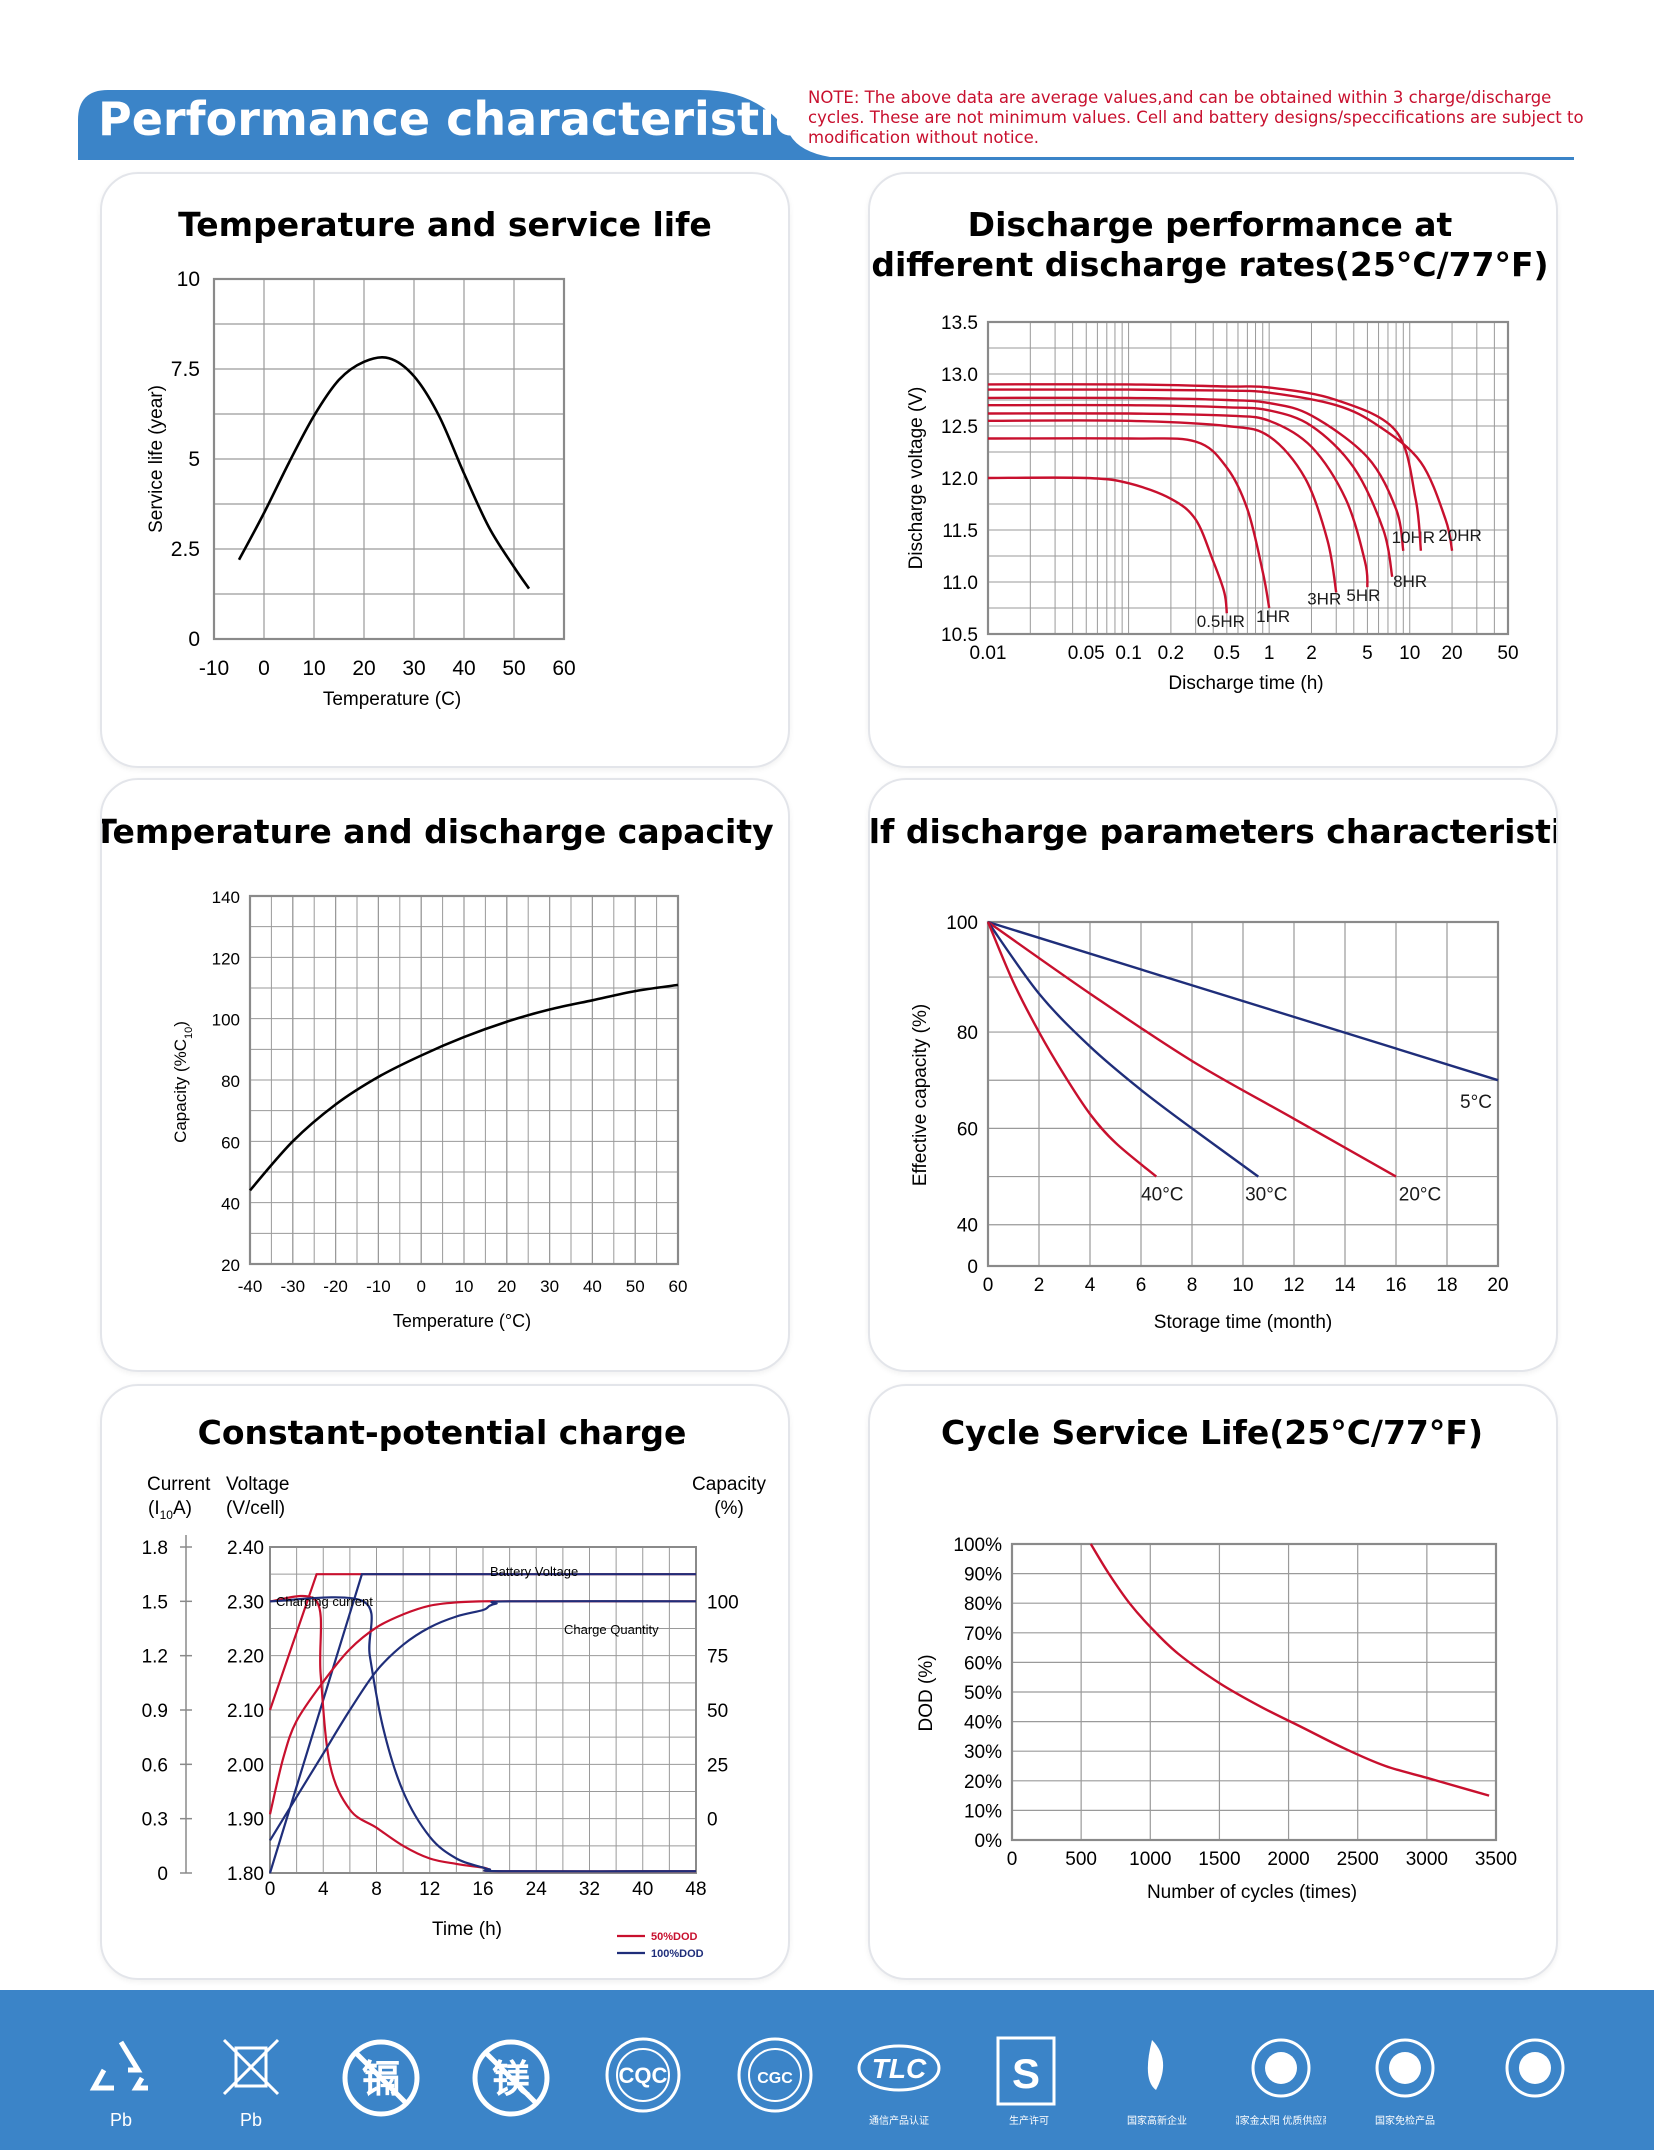 The image size is (1654, 2150). What do you see at coordinates (534, 1571) in the screenshot?
I see `battery-voltage-label: Battery Voltage` at bounding box center [534, 1571].